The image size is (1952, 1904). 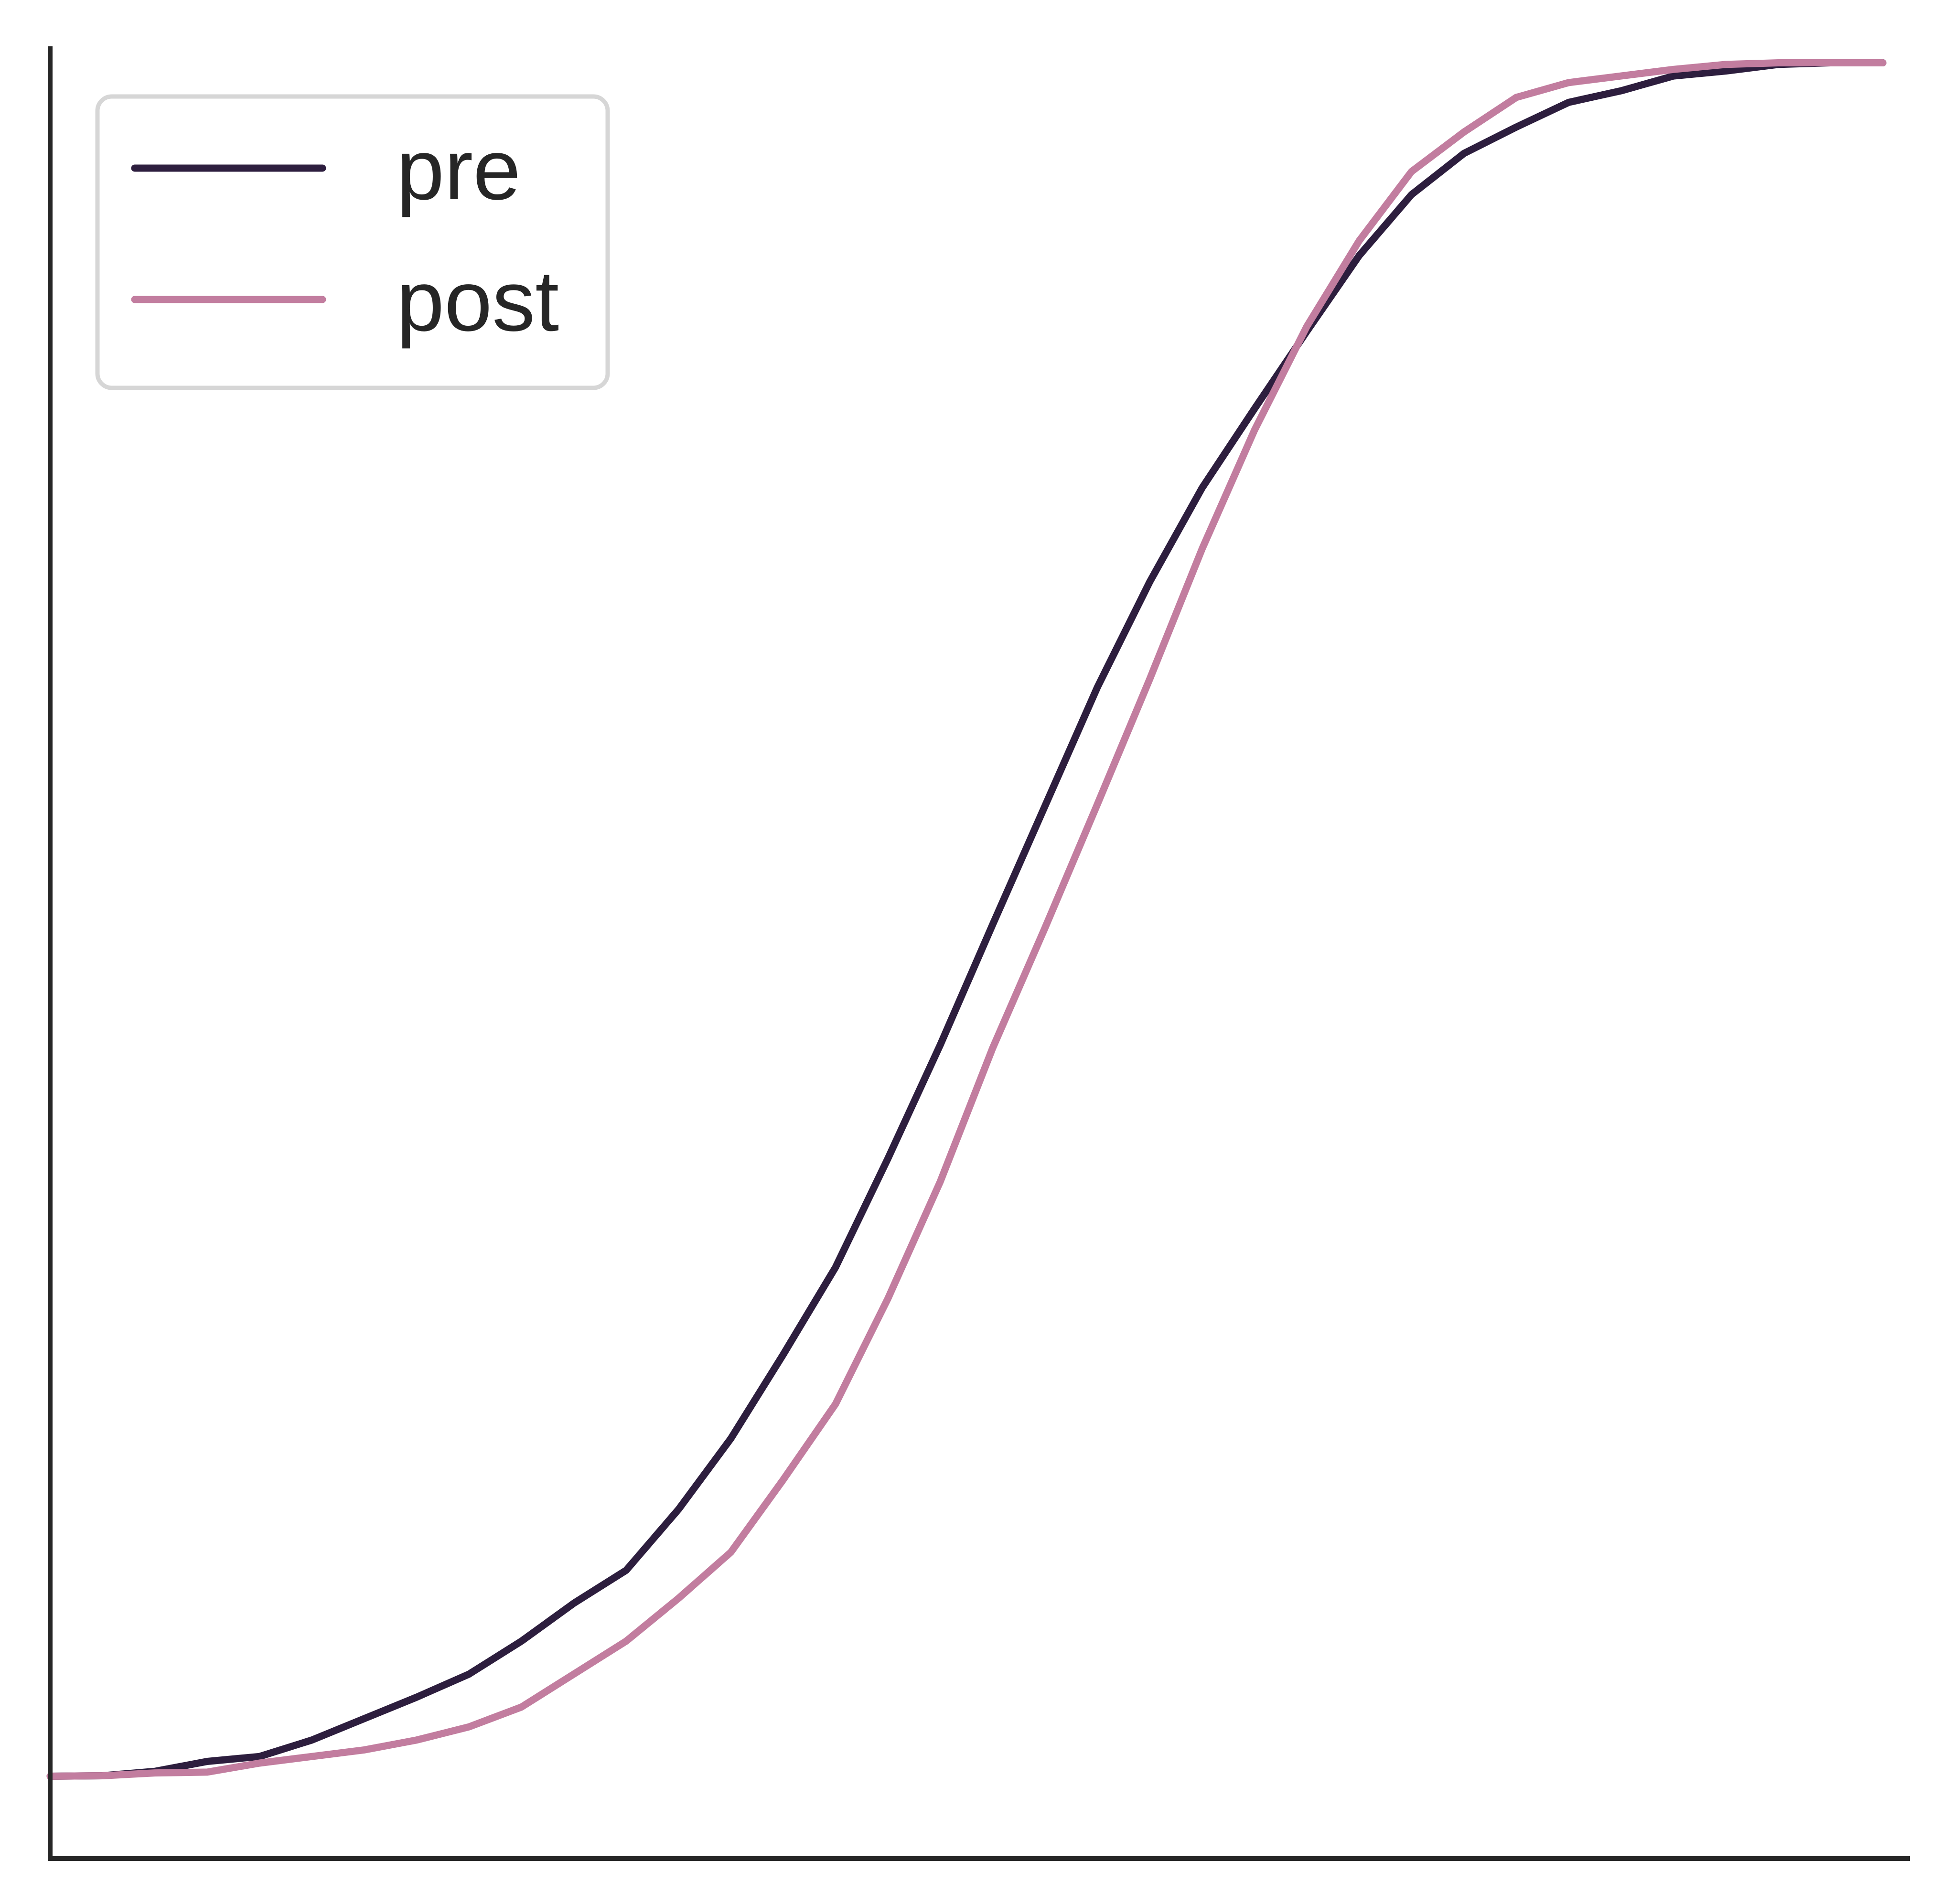 What do you see at coordinates (478, 301) in the screenshot?
I see `legend-label-post: post` at bounding box center [478, 301].